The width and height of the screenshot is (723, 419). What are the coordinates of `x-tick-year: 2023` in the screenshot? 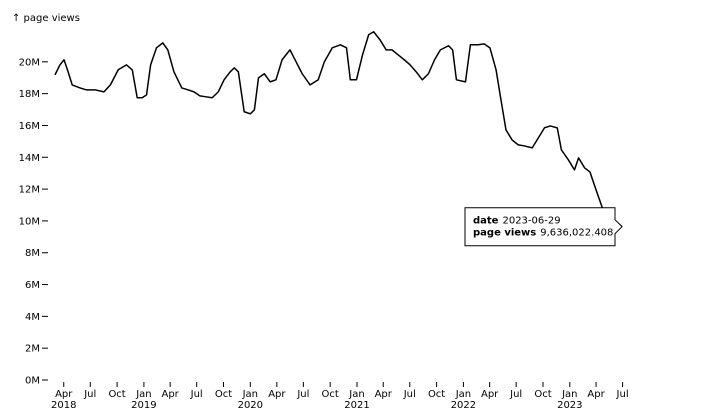 It's located at (569, 405).